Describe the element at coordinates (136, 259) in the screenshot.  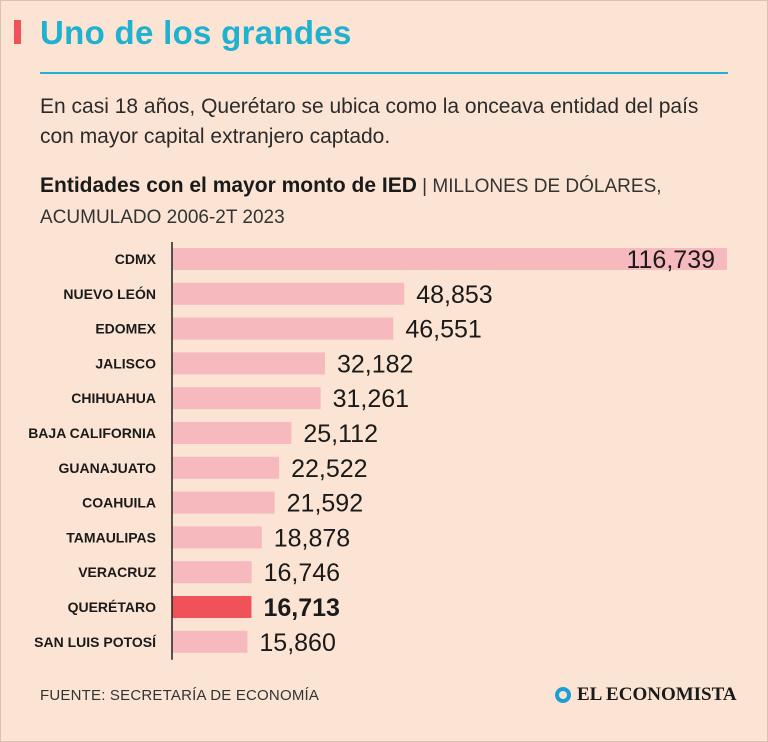
I see `category-label: CDMX` at that location.